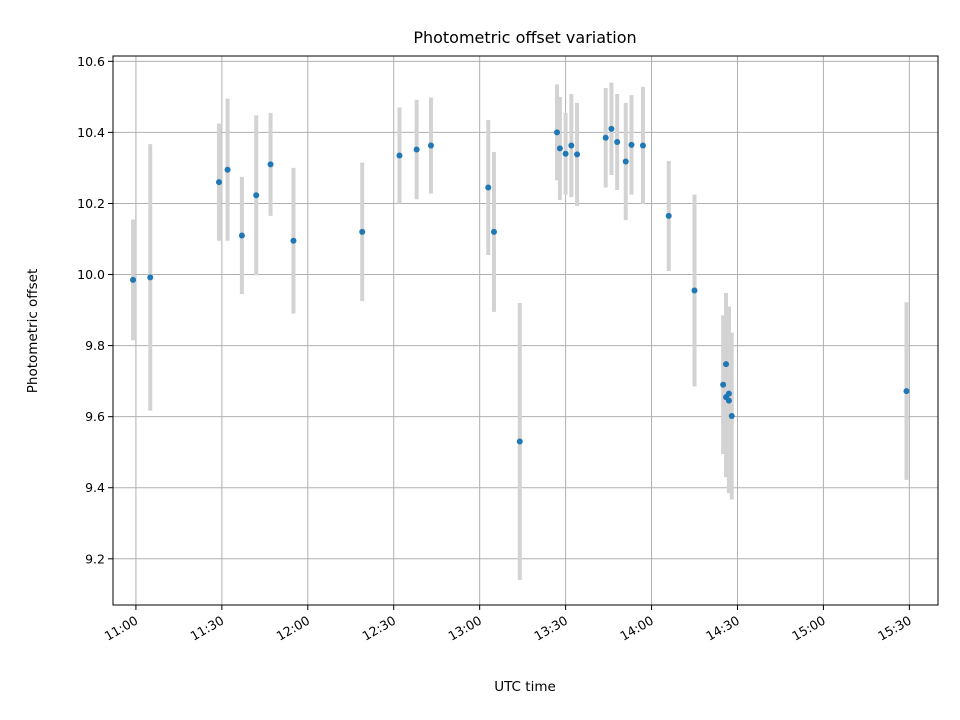 Image resolution: width=960 pixels, height=720 pixels. Describe the element at coordinates (33, 331) in the screenshot. I see `y-axis-label: Photometric offset` at that location.